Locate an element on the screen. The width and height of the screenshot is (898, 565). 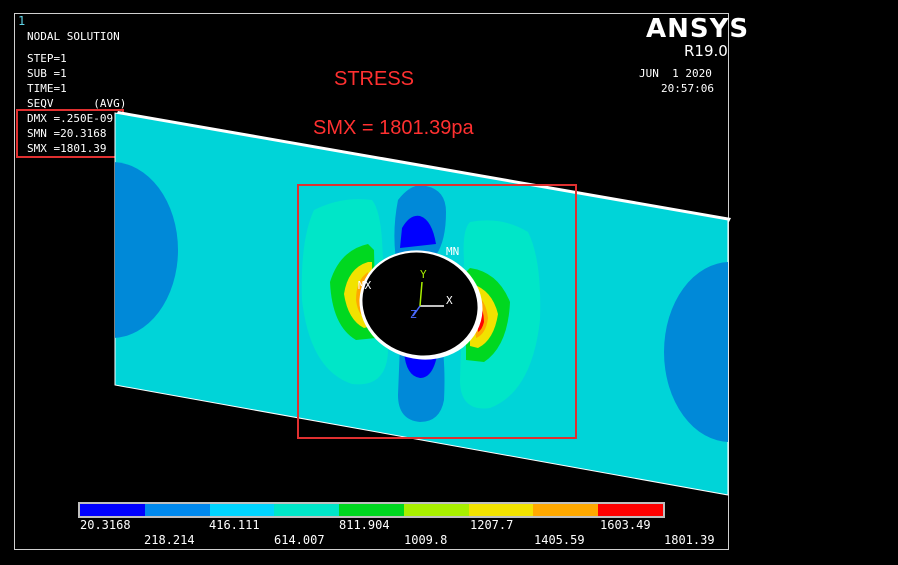
color-legend is located at coordinates (371, 510).